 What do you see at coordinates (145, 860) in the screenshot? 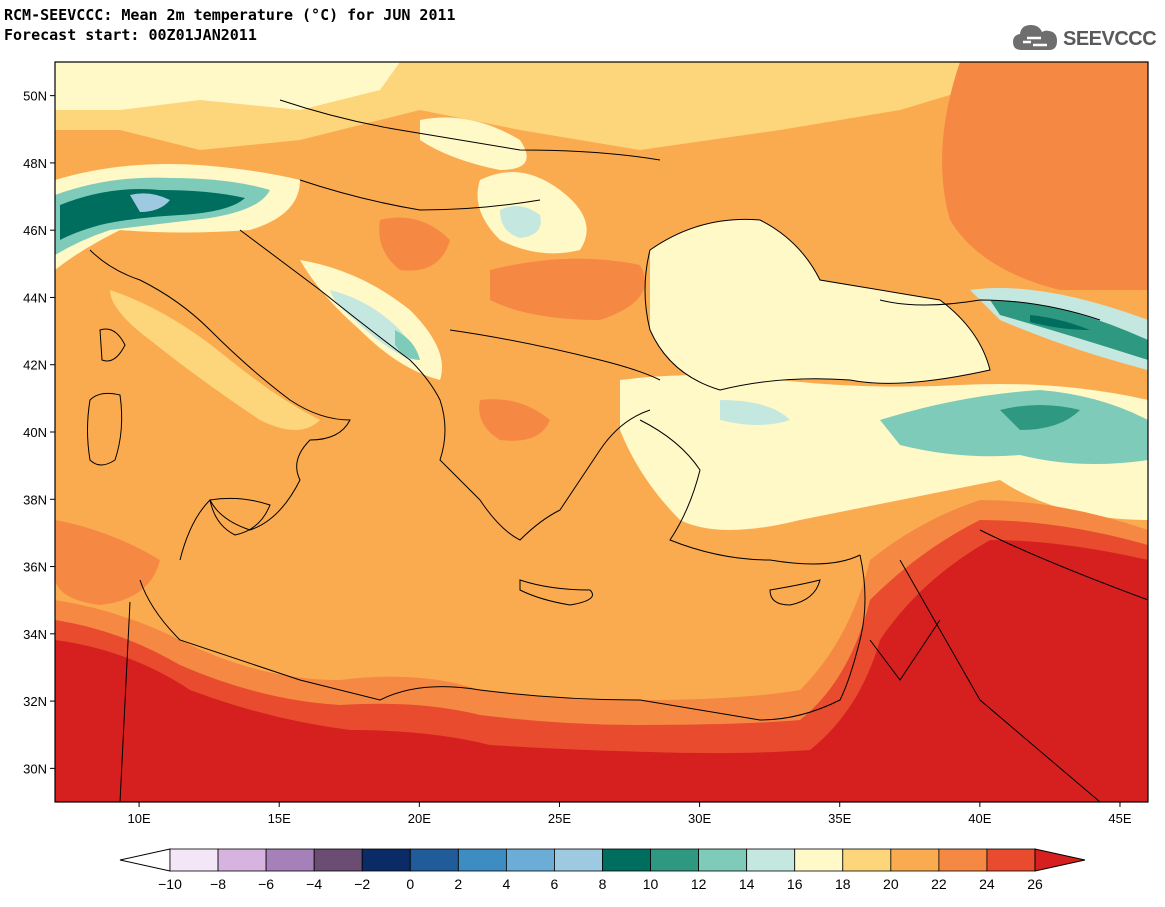
I see `colorbar-under-arrow` at bounding box center [145, 860].